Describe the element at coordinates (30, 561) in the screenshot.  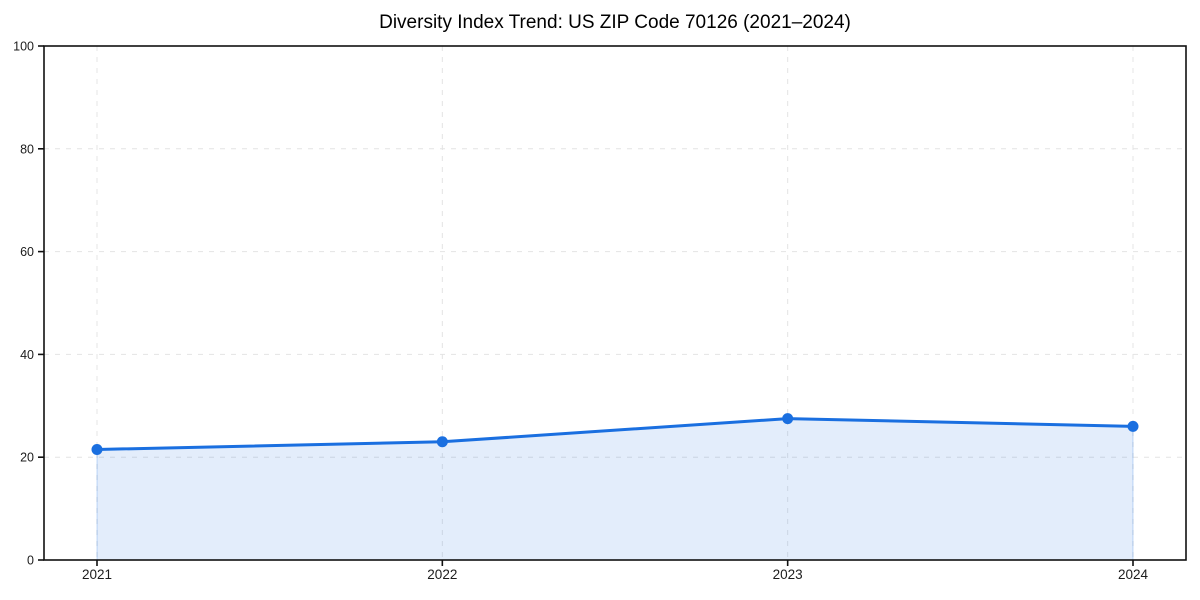
I see `y-tick-label: 0` at that location.